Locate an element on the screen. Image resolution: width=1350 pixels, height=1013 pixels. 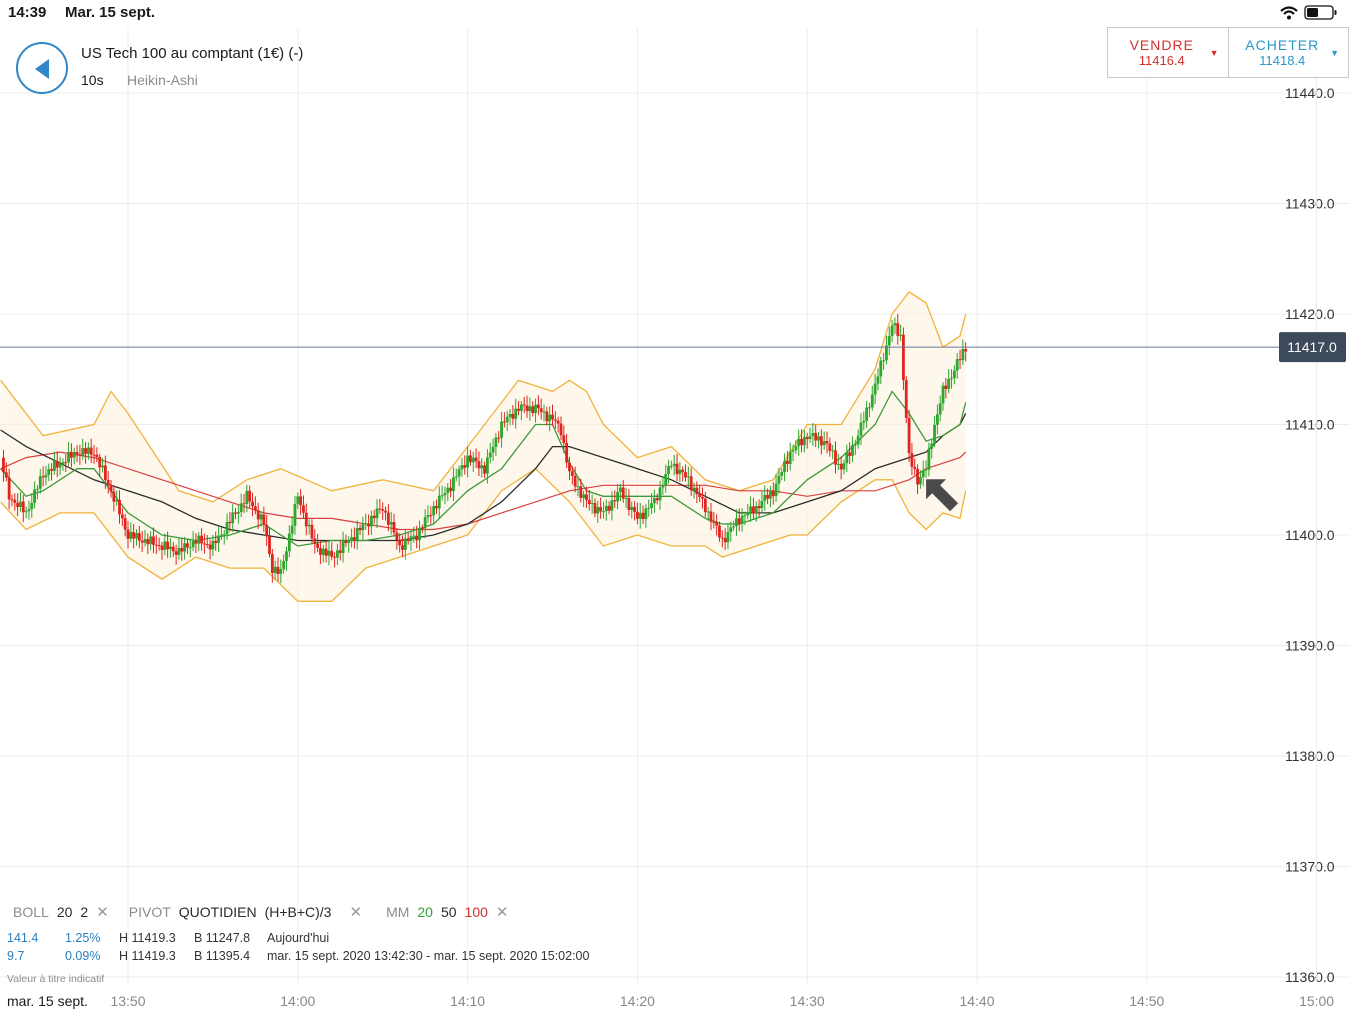
timeframe-selector: 10s is located at coordinates (92, 80).